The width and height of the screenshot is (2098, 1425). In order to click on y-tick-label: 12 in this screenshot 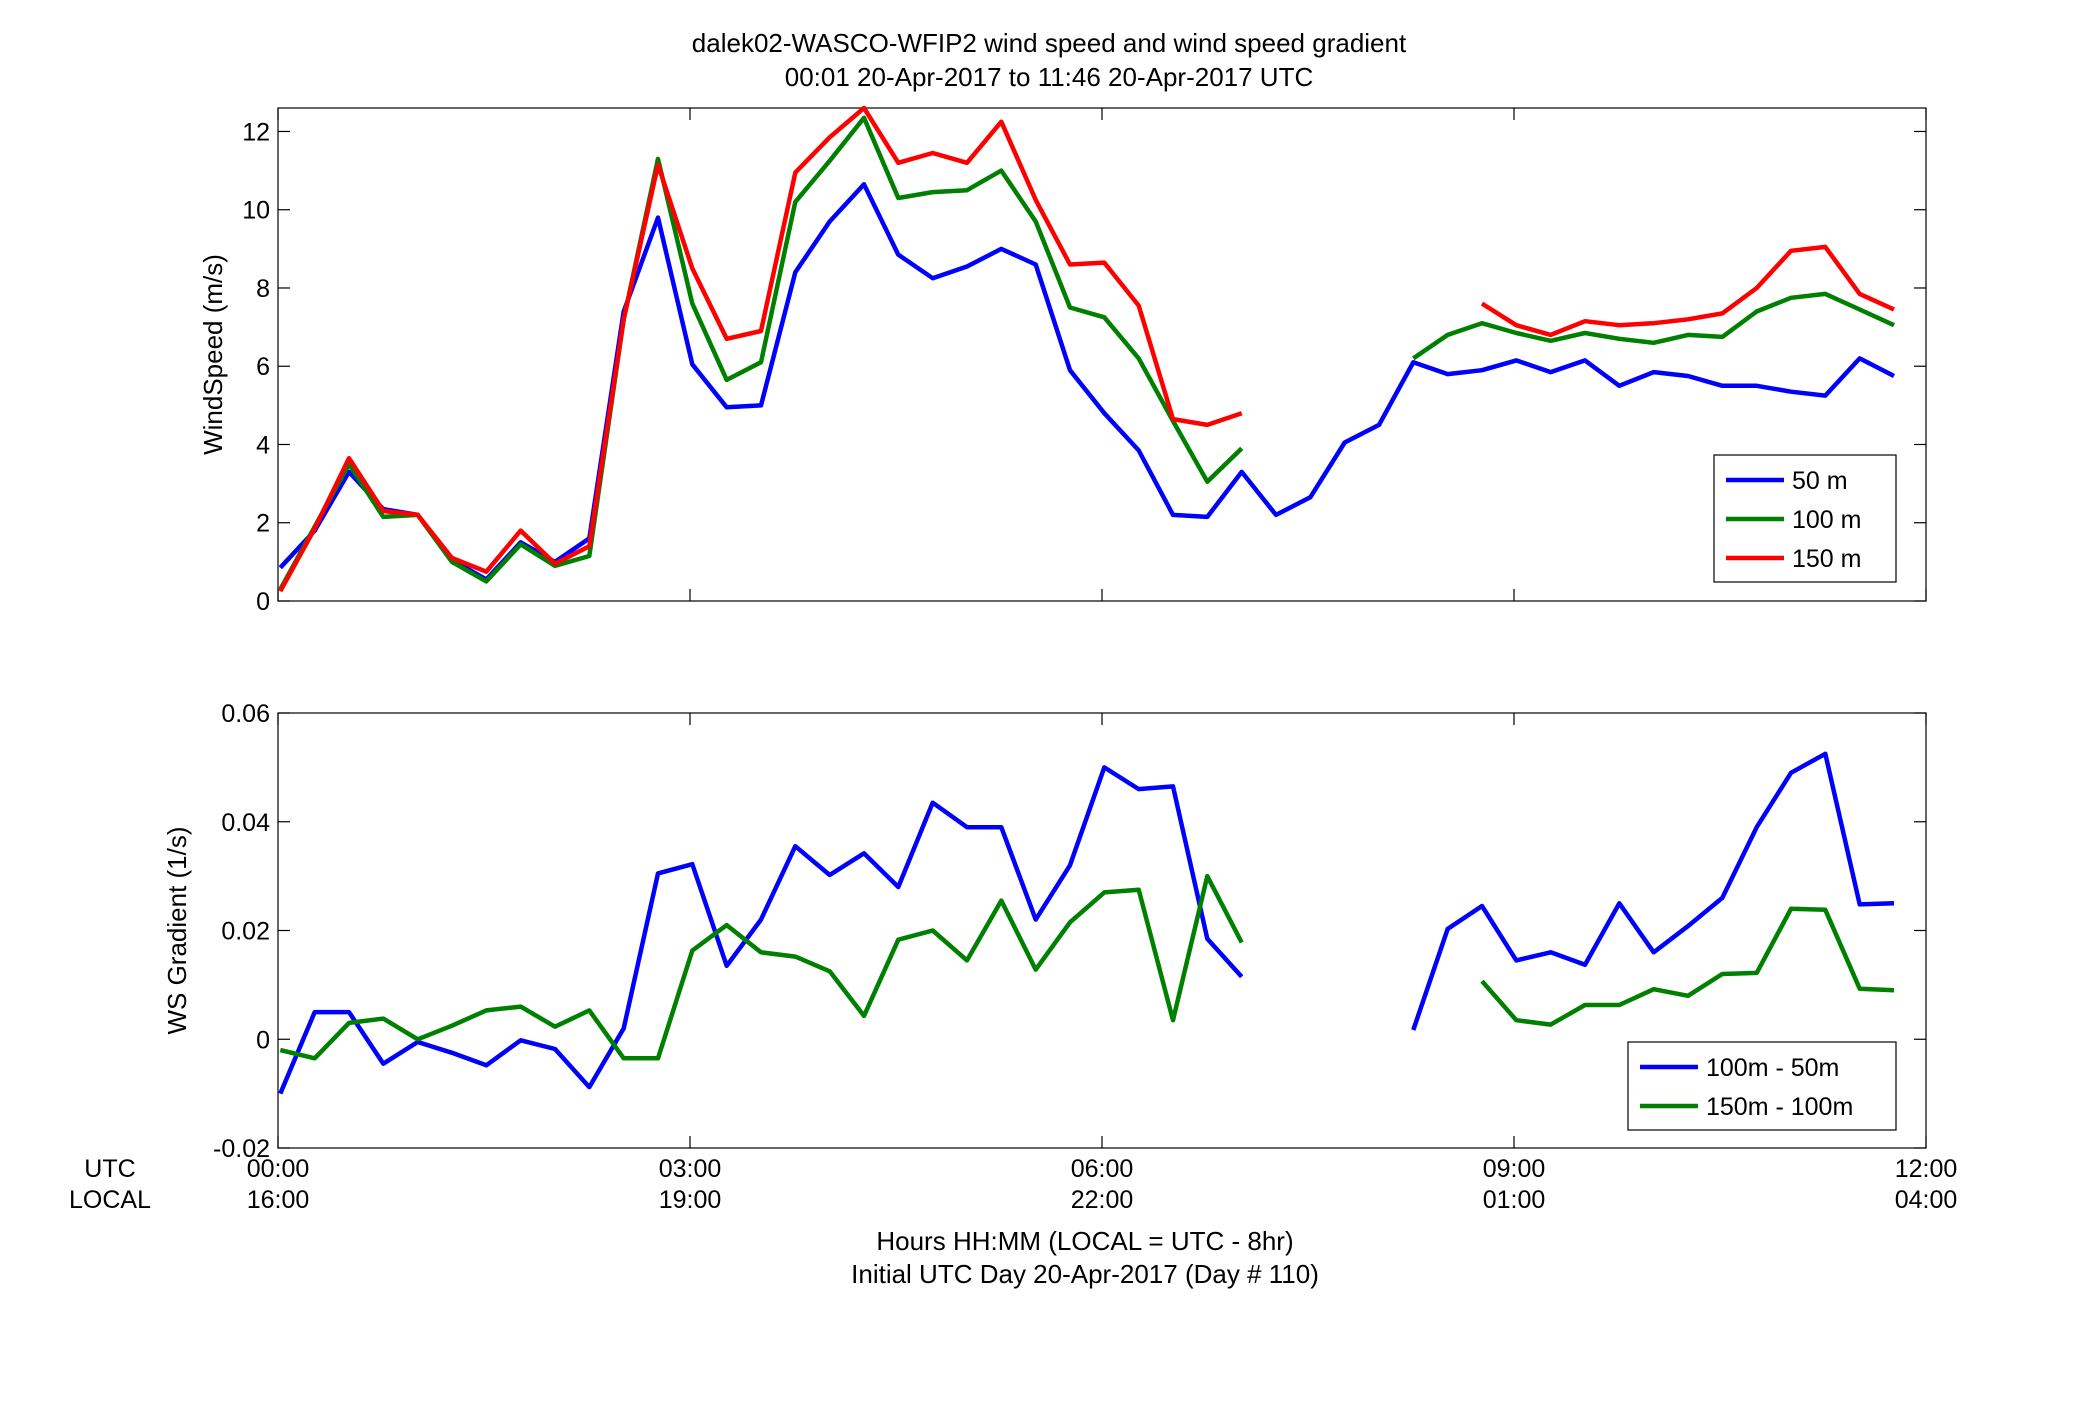, I will do `click(256, 132)`.